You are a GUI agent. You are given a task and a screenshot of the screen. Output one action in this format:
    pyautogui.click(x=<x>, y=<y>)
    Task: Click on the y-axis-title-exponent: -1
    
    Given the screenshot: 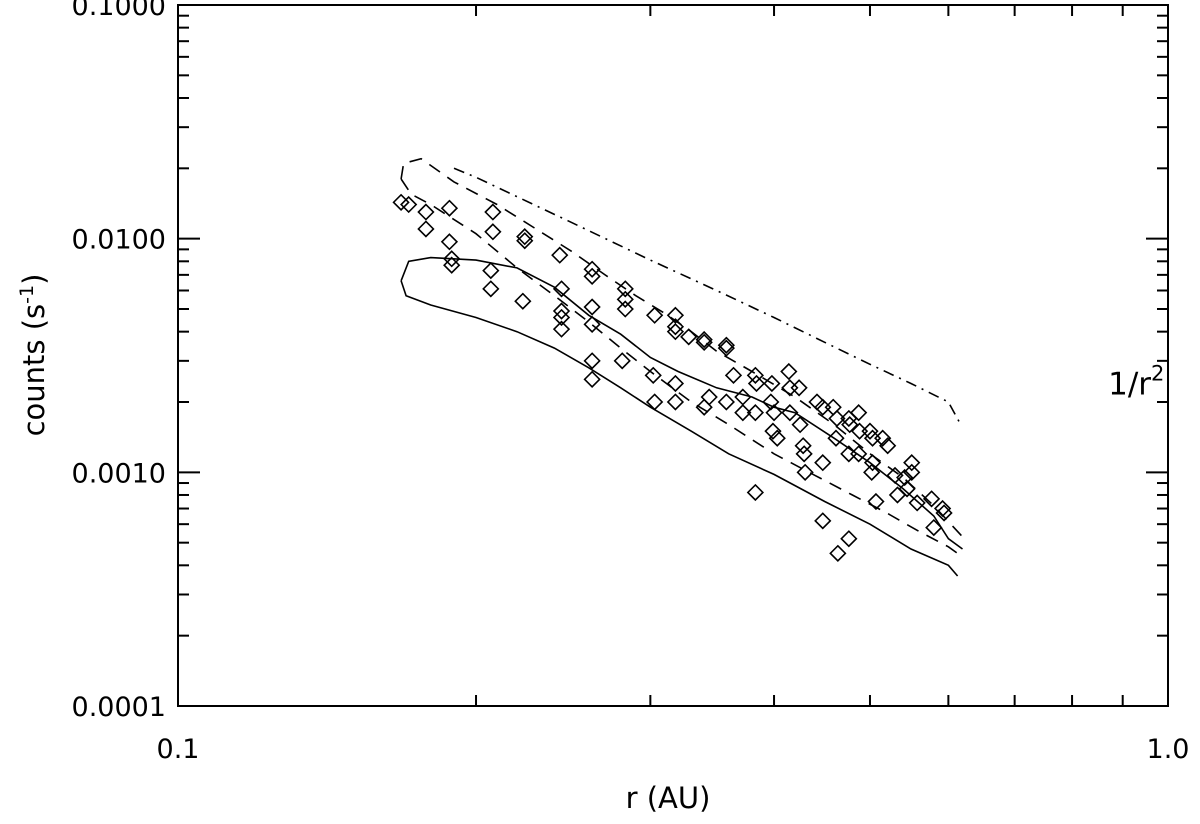 What is the action you would take?
    pyautogui.click(x=27, y=294)
    